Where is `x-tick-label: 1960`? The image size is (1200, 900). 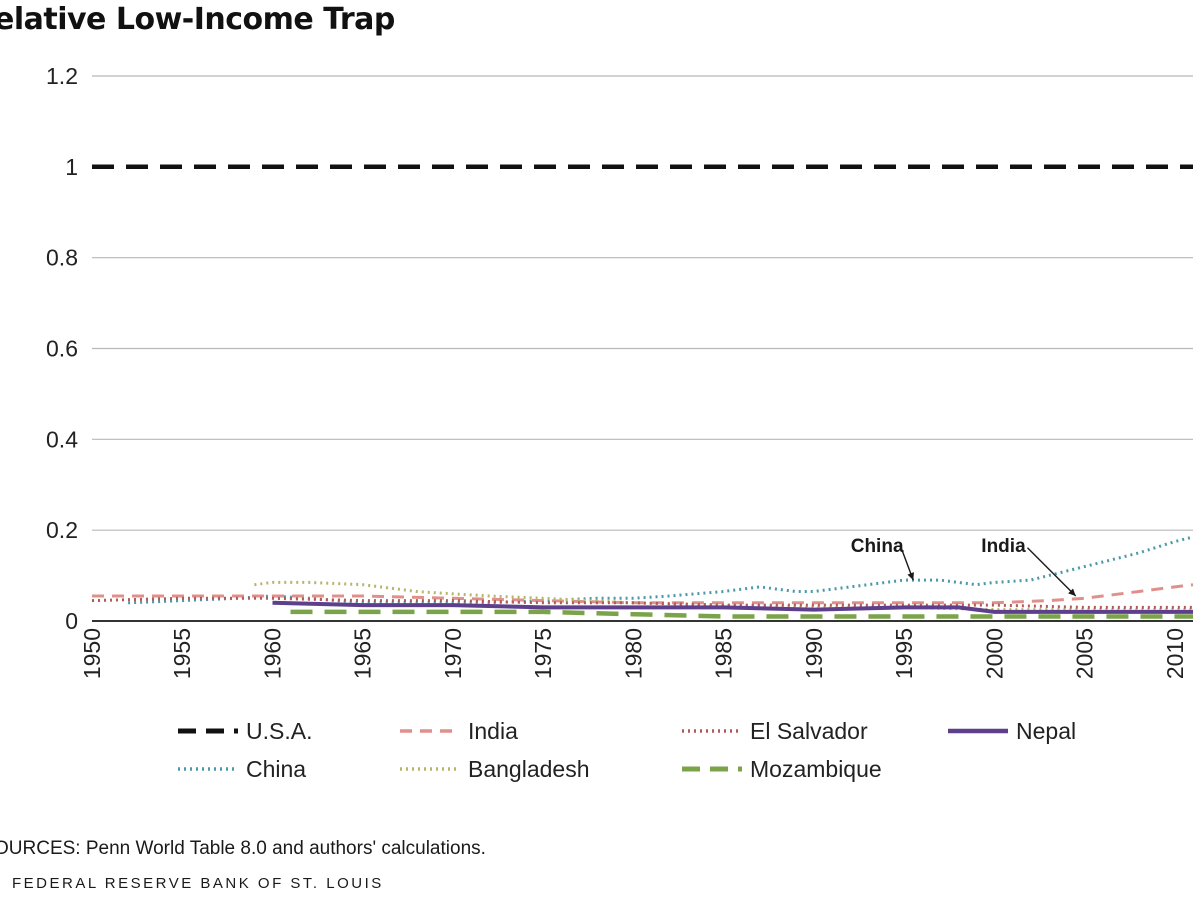
x-tick-label: 1960 is located at coordinates (272, 653).